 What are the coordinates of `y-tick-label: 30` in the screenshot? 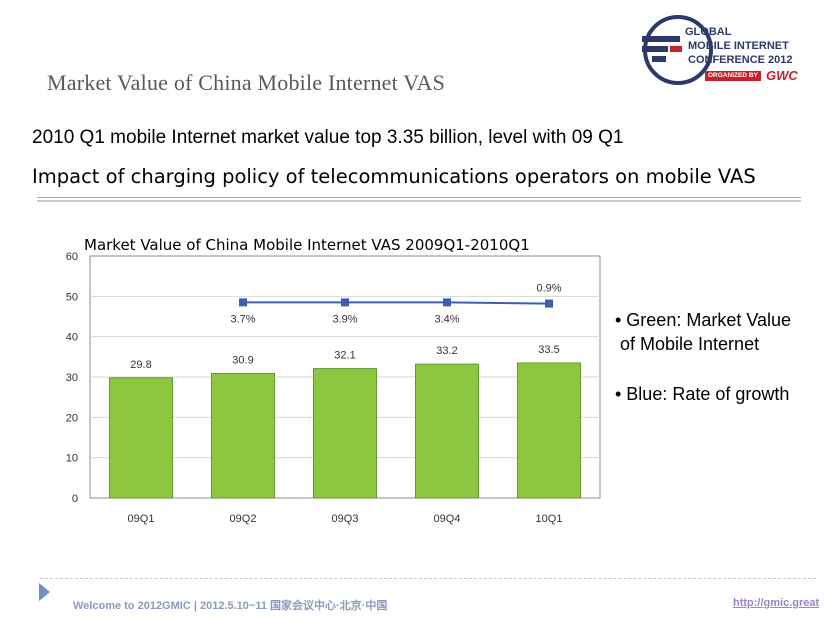 It's located at (72, 378).